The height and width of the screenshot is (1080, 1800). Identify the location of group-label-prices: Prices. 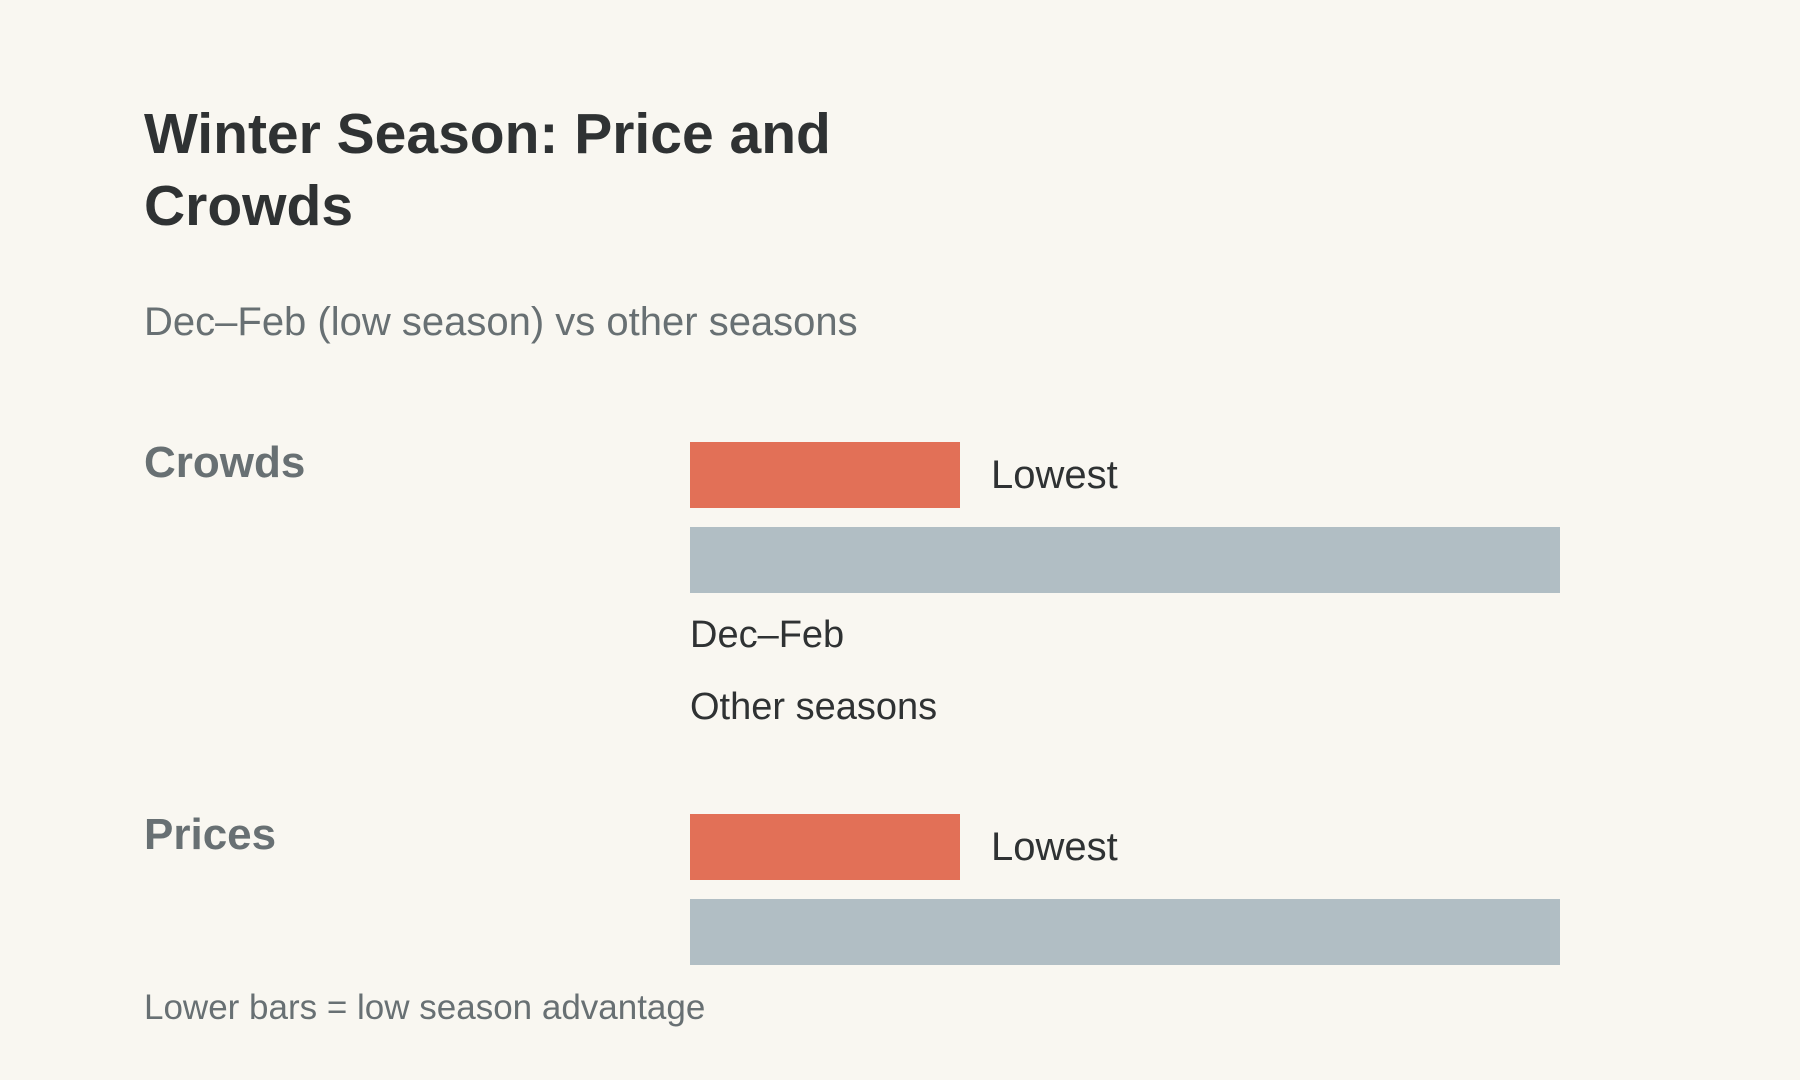
(210, 834).